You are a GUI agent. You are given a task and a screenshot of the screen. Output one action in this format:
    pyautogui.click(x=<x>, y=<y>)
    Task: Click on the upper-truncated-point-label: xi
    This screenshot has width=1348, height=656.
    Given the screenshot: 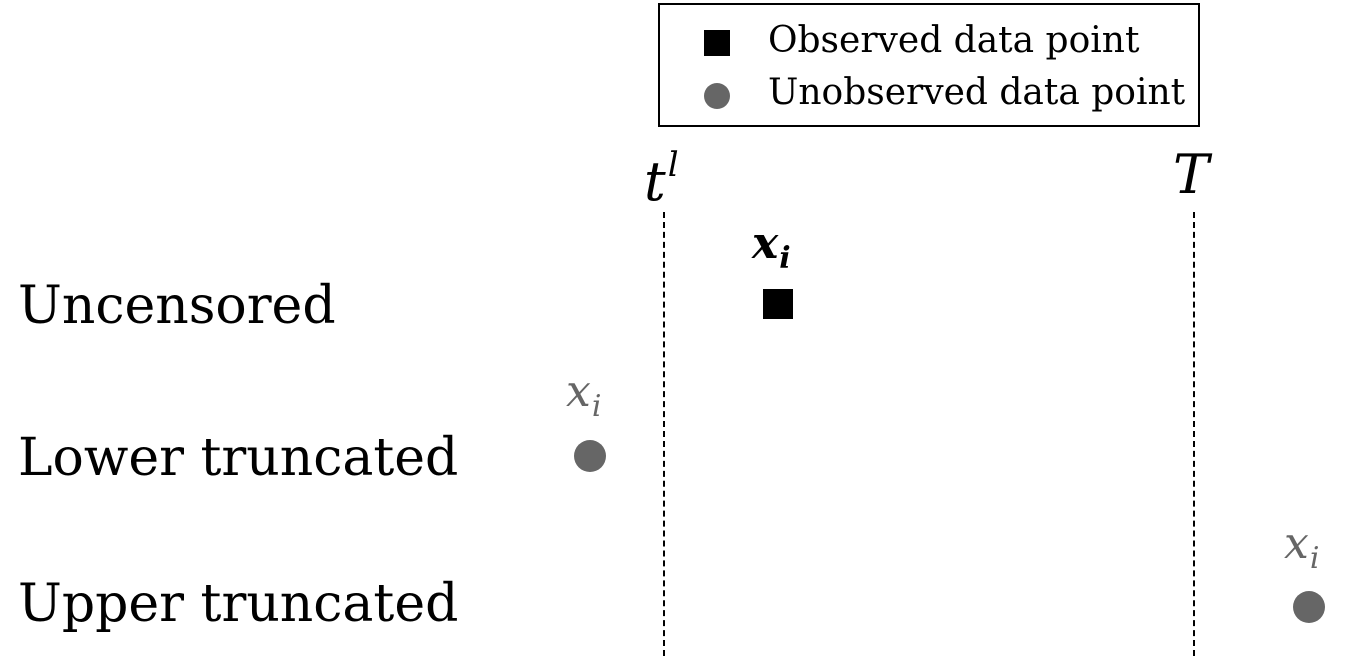 What is the action you would take?
    pyautogui.click(x=1301, y=548)
    